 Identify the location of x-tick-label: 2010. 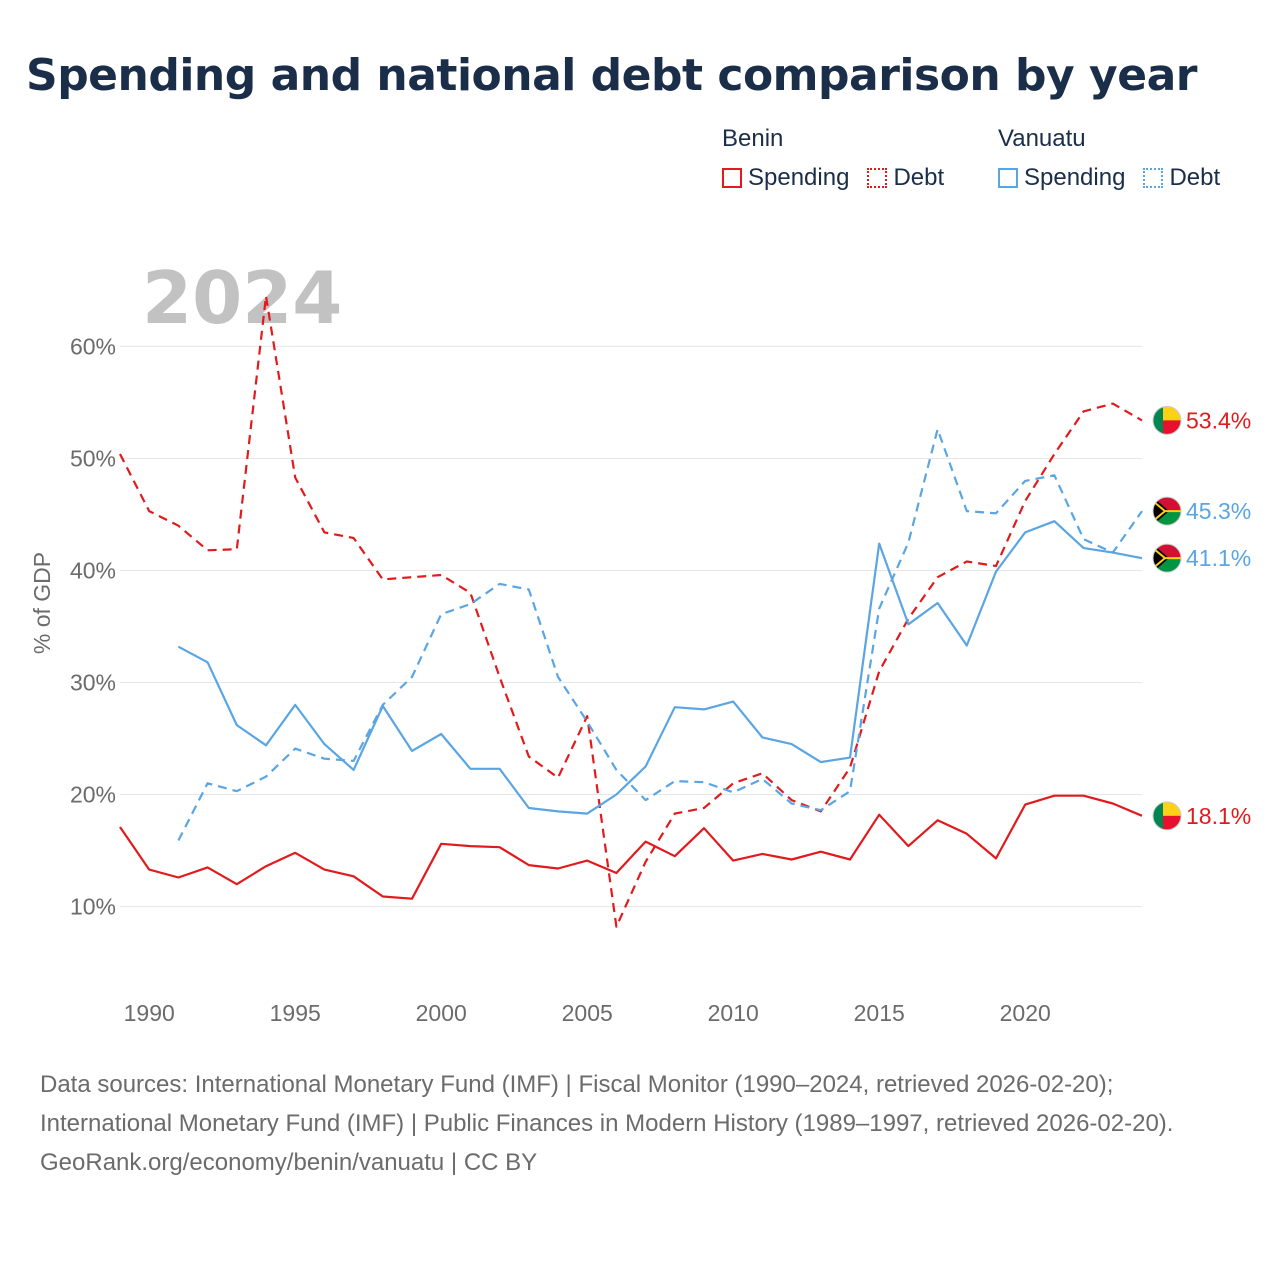
(733, 1013).